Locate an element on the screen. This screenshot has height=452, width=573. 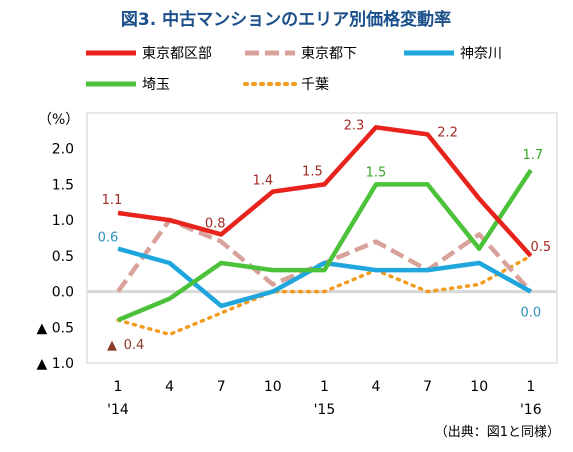
x-year-label: '15 is located at coordinates (325, 410).